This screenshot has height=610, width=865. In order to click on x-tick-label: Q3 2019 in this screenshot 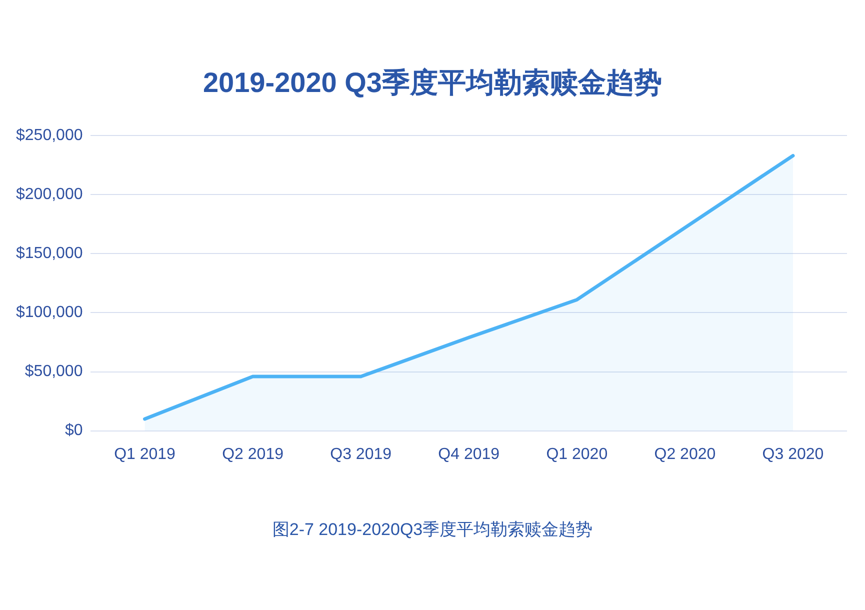, I will do `click(361, 454)`.